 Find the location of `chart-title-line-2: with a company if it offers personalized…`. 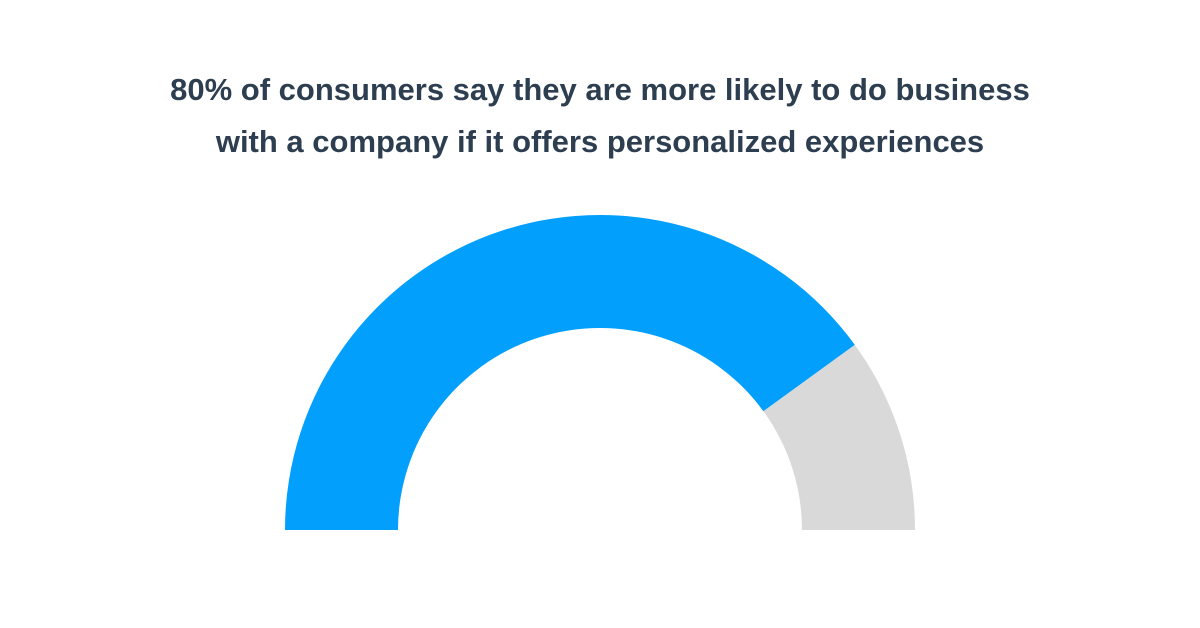

chart-title-line-2: with a company if it offers personalized… is located at coordinates (600, 141).